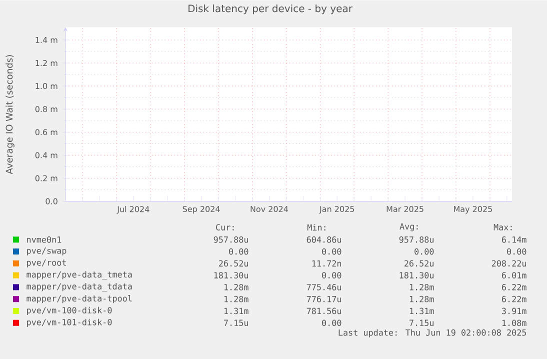 The height and width of the screenshot is (359, 547). I want to click on y-tick-label: 1.4 m, so click(47, 39).